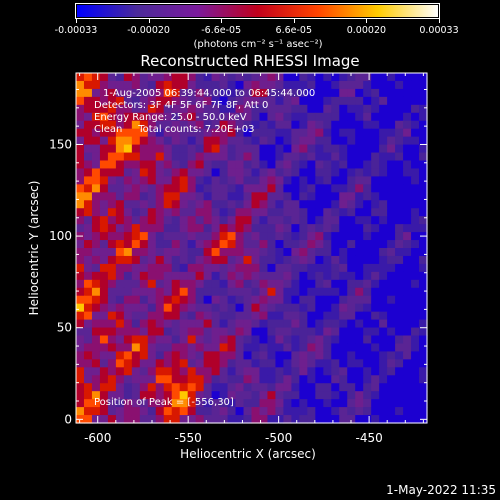 Image resolution: width=500 pixels, height=500 pixels. What do you see at coordinates (76, 30) in the screenshot?
I see `colorbar-tick-label: -0.00033` at bounding box center [76, 30].